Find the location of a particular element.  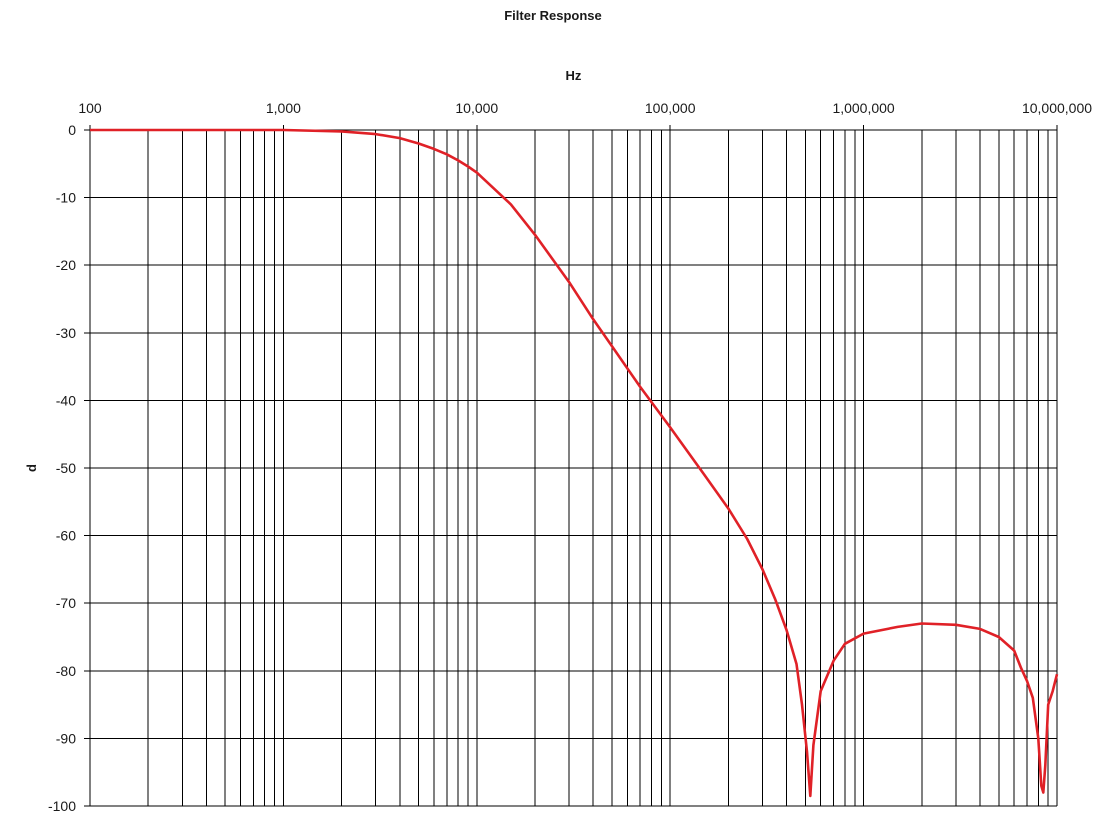

y-axis-label: d is located at coordinates (31, 468).